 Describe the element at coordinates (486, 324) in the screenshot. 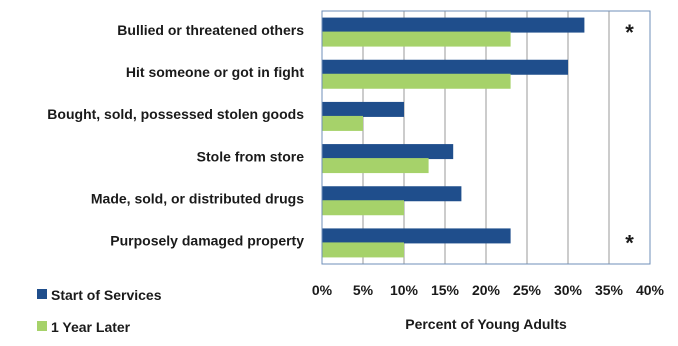

I see `x-axis-title: Percent of Young Adults` at that location.